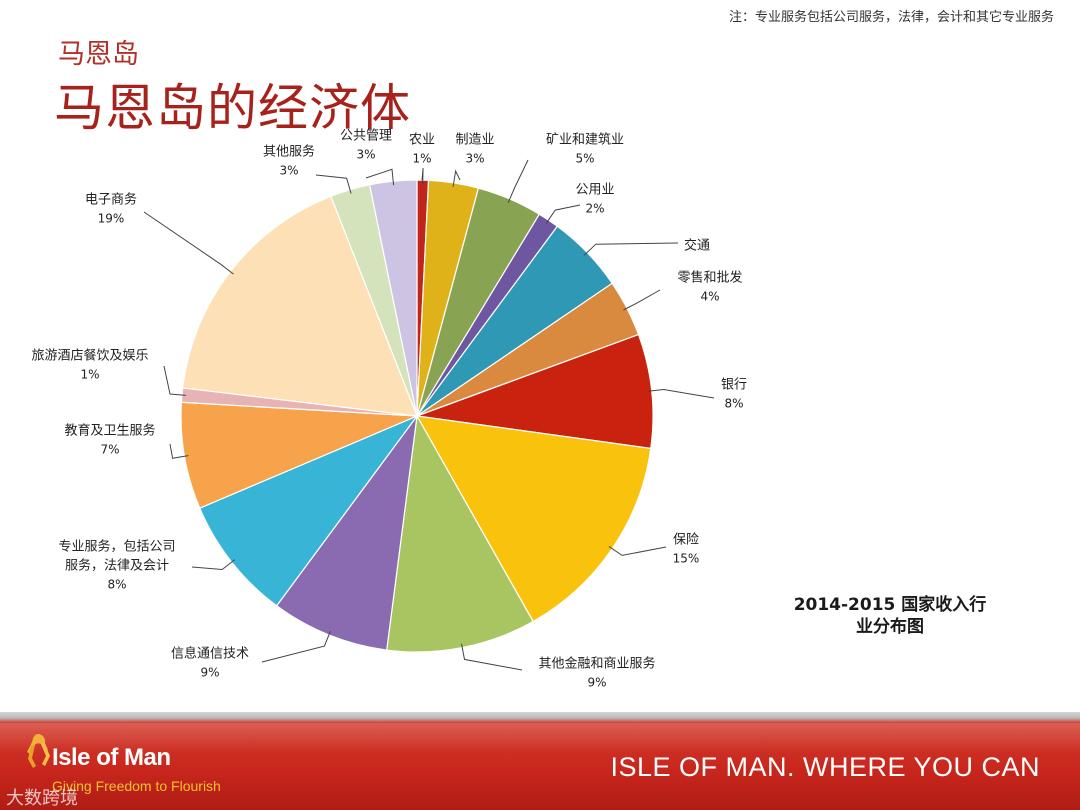 The height and width of the screenshot is (810, 1080). I want to click on page-title: 马恩岛的经济体, so click(232, 108).